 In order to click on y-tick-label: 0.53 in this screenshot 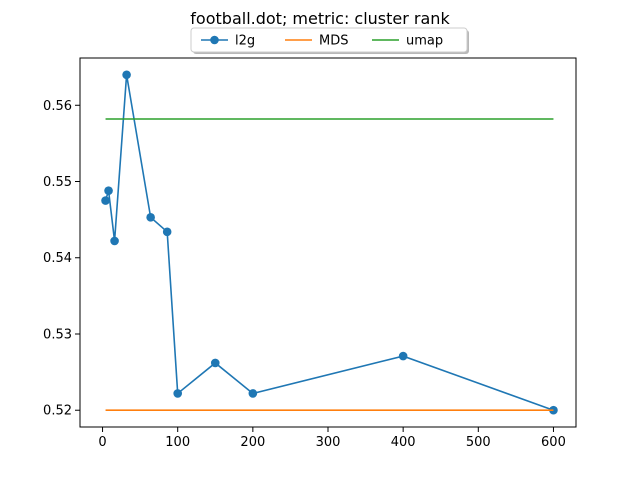, I will do `click(57, 334)`.